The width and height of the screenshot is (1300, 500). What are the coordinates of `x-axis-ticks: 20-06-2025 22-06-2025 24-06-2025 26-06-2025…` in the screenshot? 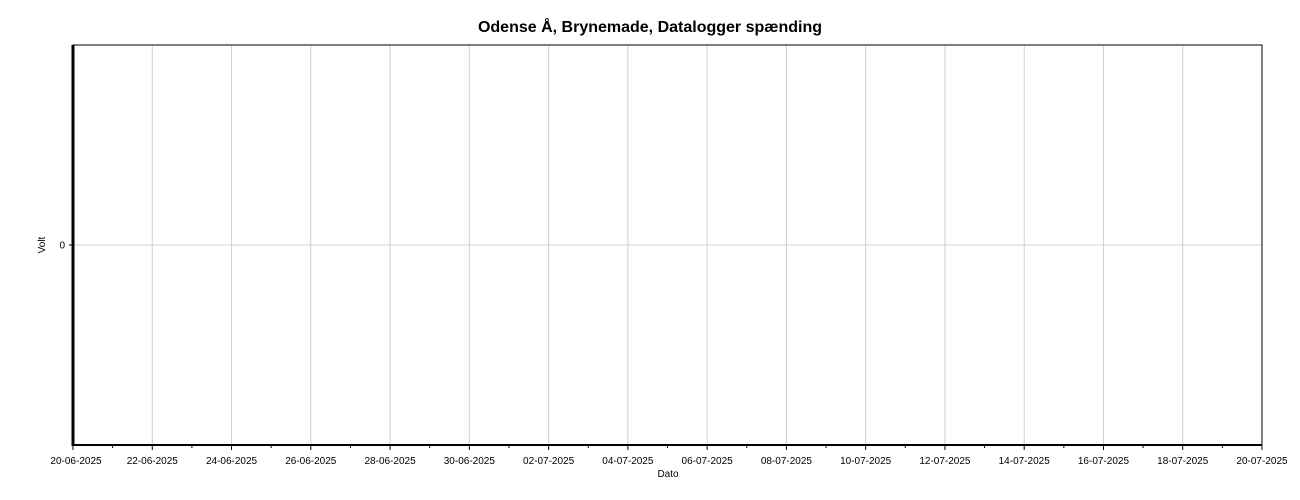 It's located at (669, 456).